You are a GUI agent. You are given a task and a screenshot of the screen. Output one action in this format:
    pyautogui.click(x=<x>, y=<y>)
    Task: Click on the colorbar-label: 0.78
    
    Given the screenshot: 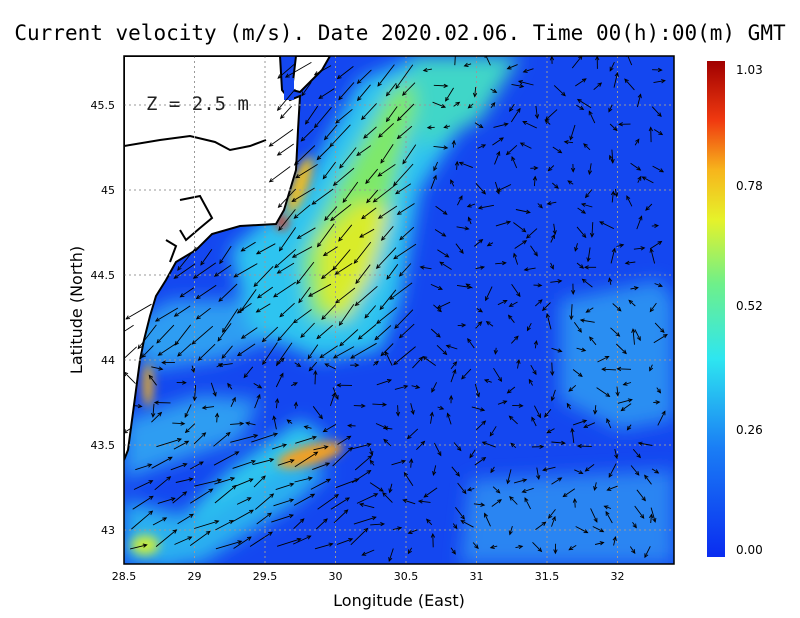 What is the action you would take?
    pyautogui.click(x=749, y=186)
    